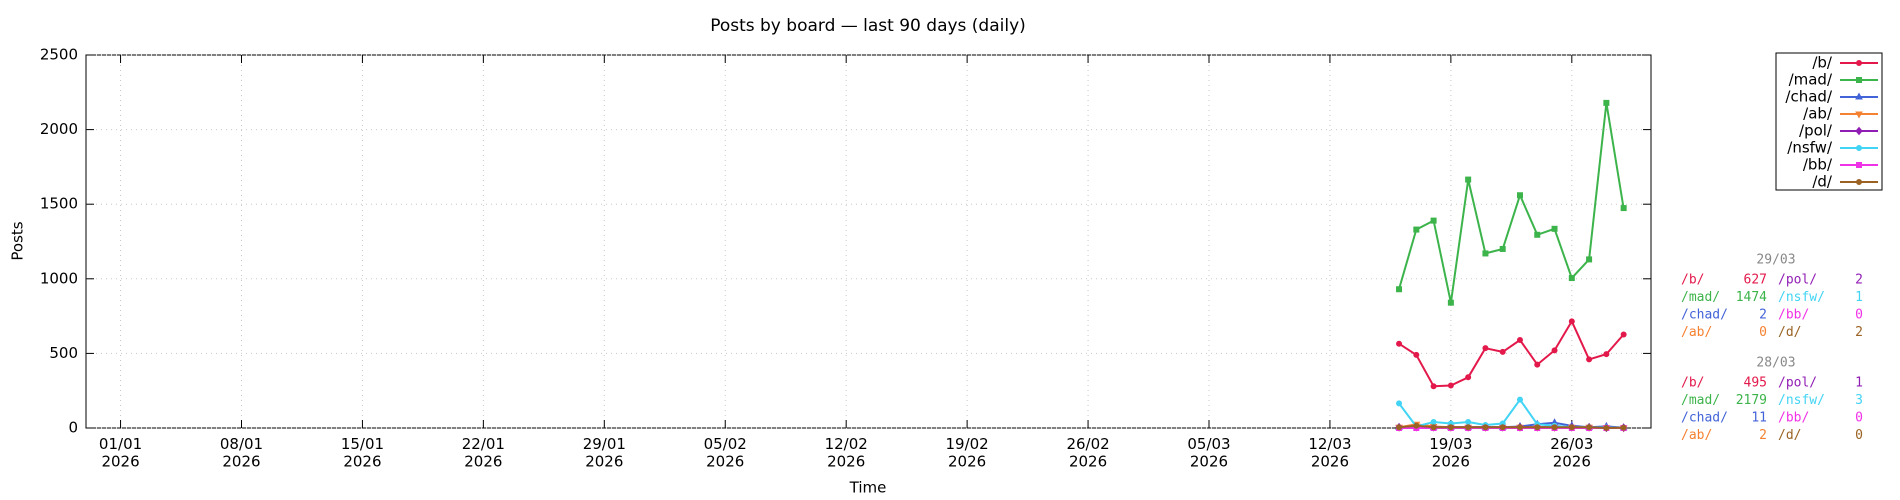 The image size is (1900, 500). What do you see at coordinates (604, 452) in the screenshot?
I see `x-tick-label: 29/01 2026` at bounding box center [604, 452].